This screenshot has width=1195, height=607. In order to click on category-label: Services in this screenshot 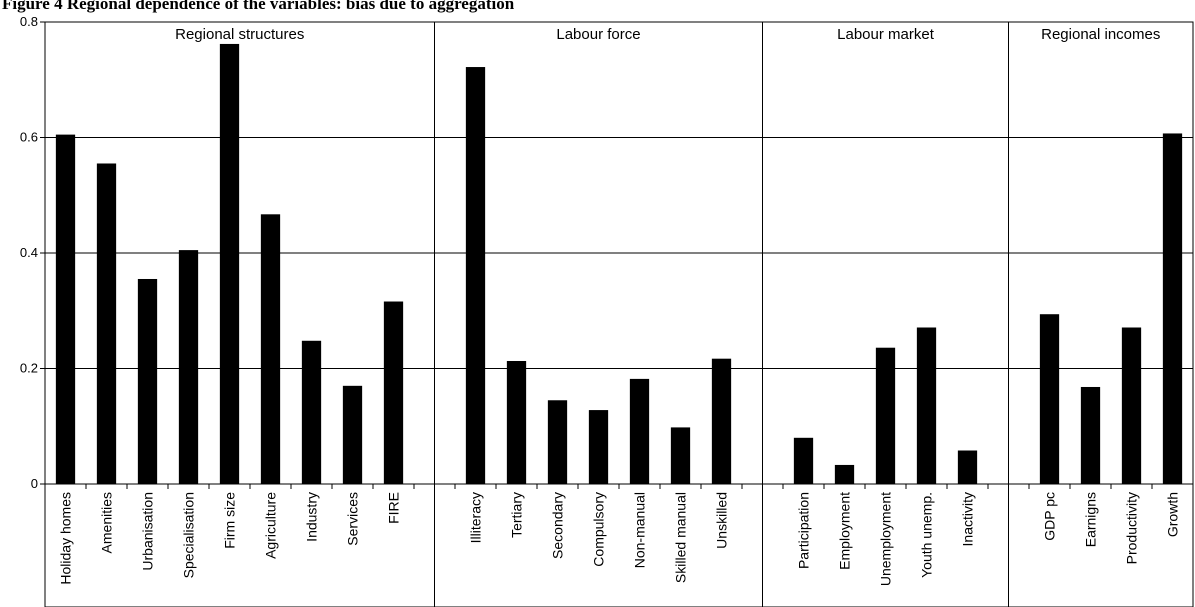, I will do `click(353, 519)`.